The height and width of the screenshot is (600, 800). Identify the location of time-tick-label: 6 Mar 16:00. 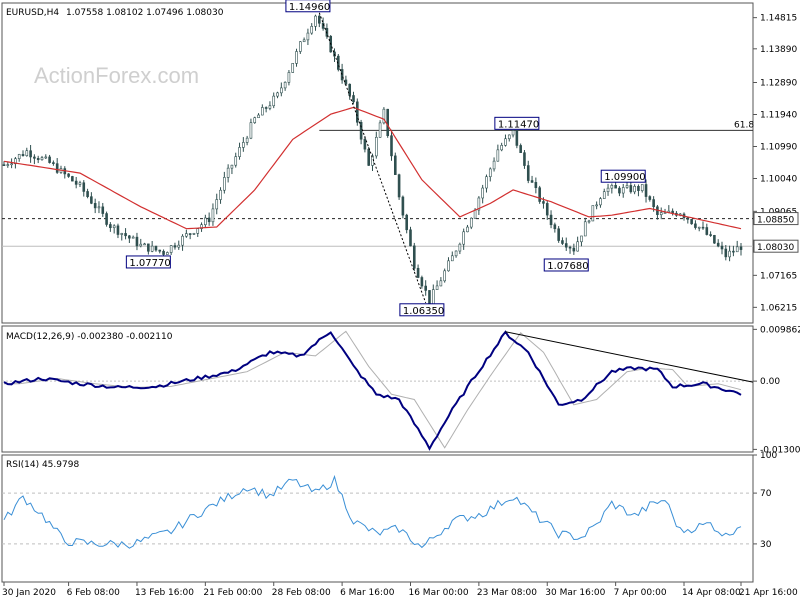
(367, 593).